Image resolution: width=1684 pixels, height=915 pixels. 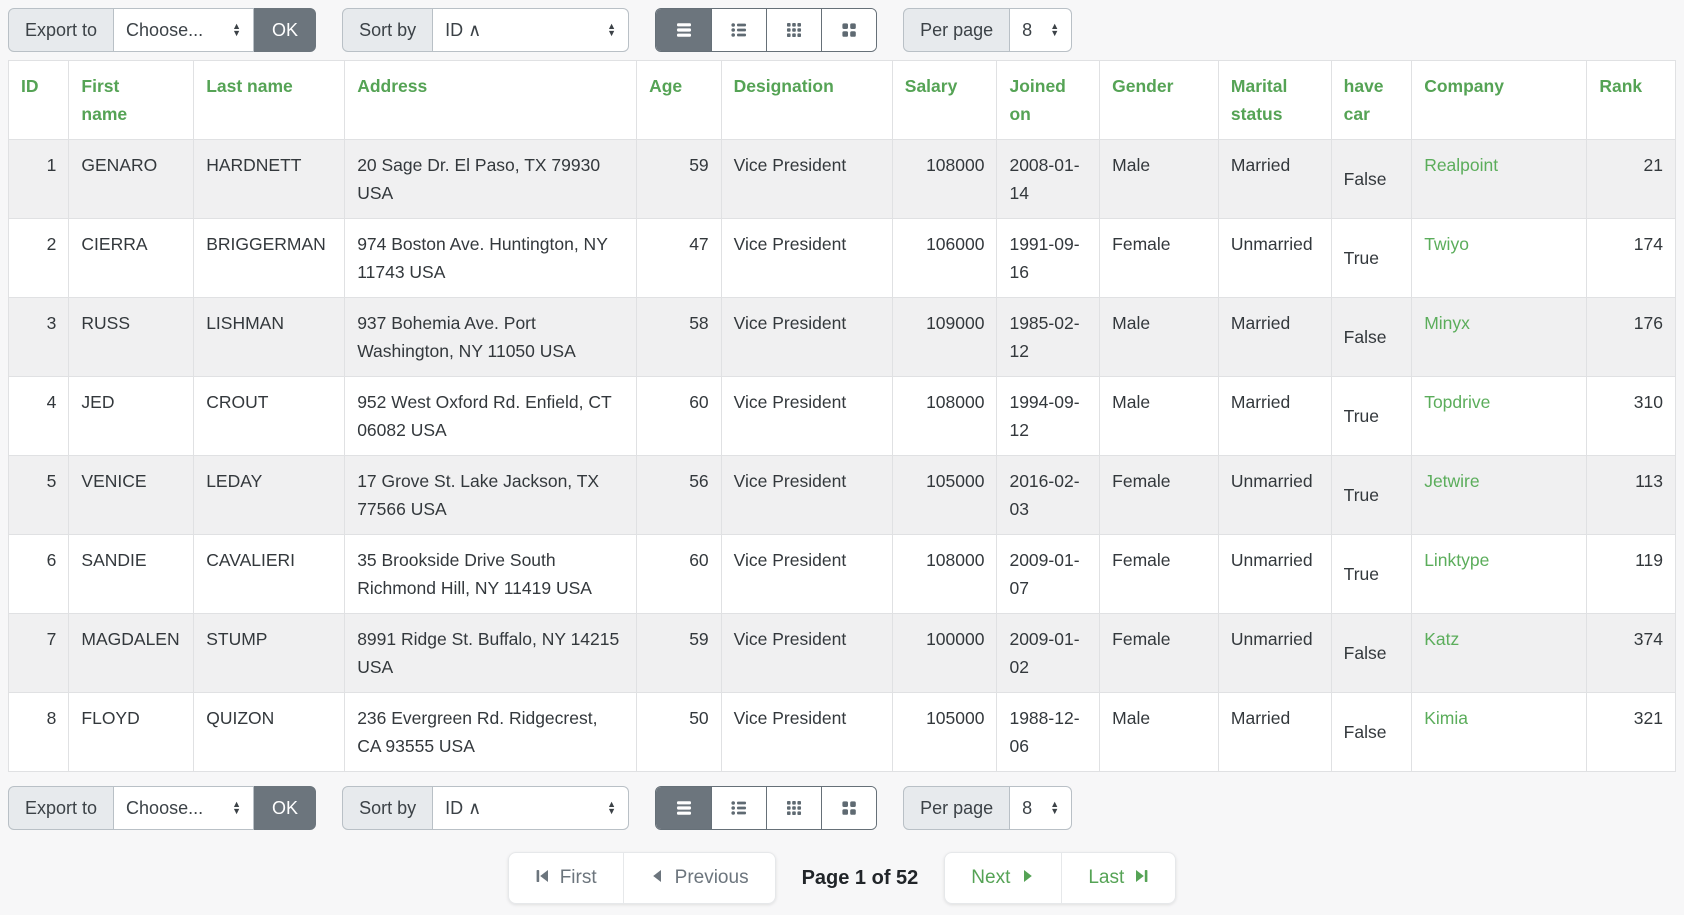 I want to click on cell-age: 50, so click(x=679, y=732).